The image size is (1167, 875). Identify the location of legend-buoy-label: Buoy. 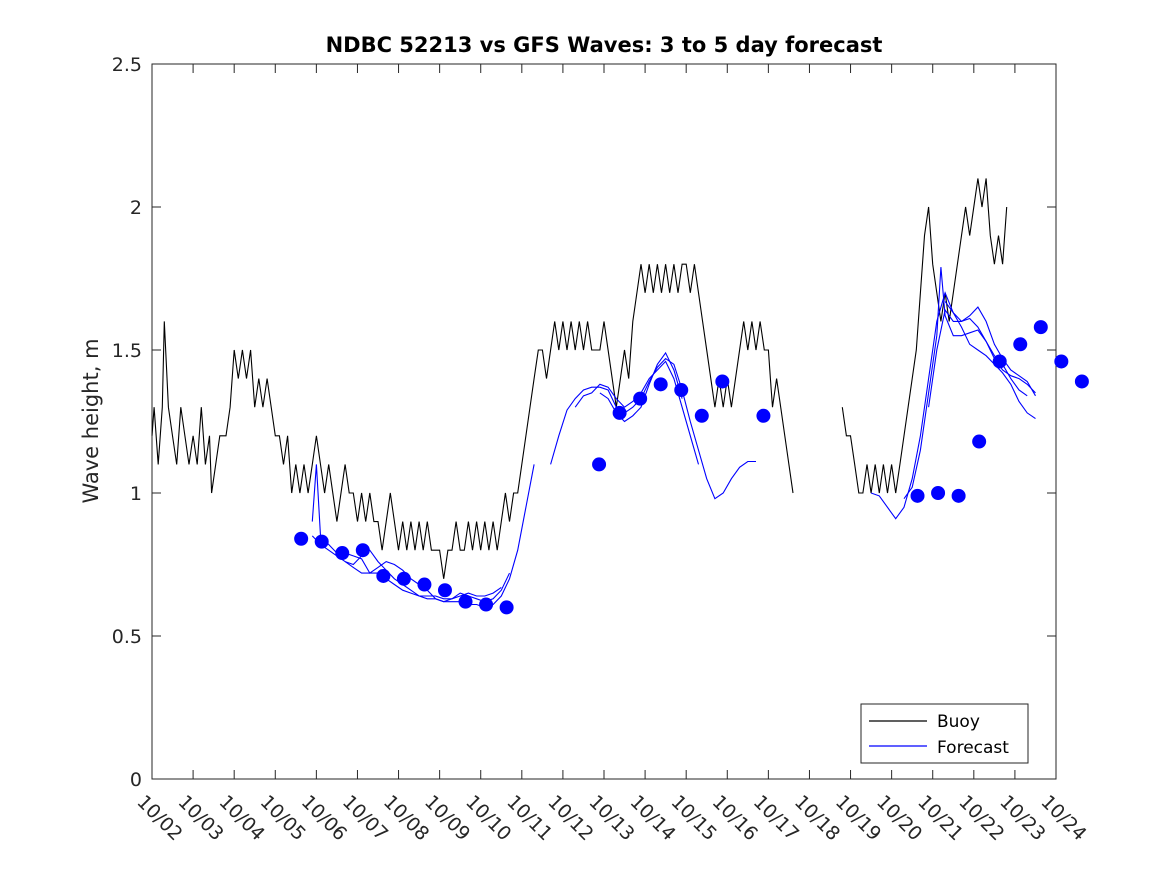
(958, 722).